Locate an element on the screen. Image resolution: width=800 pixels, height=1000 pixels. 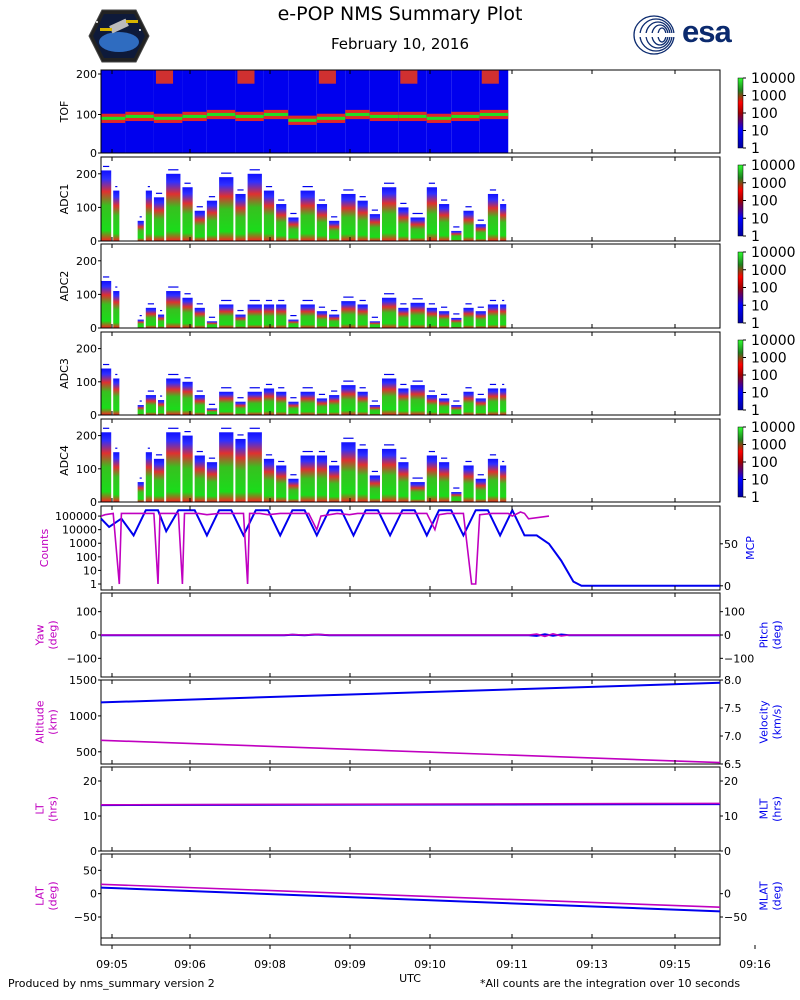
plot-title: e-POP NMS Summary Plot is located at coordinates (400, 14).